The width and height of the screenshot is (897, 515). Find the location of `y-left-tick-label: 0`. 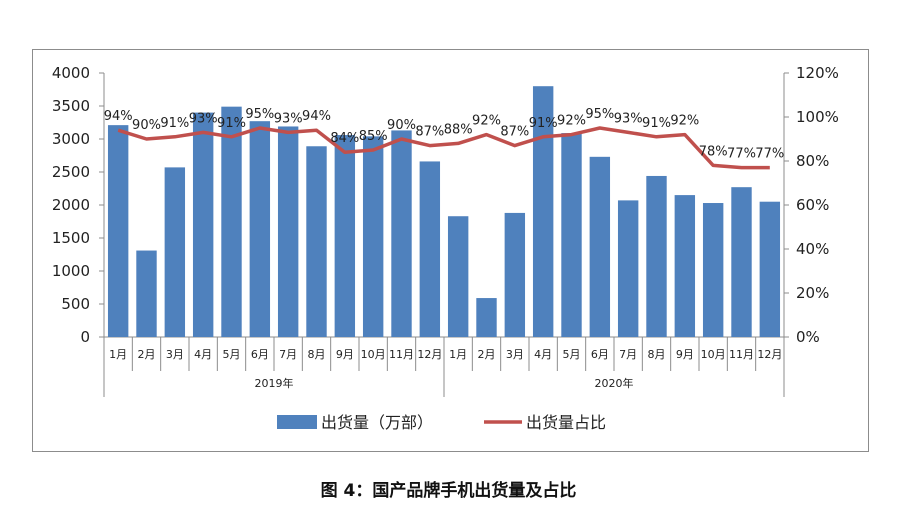

y-left-tick-label: 0 is located at coordinates (85, 337).